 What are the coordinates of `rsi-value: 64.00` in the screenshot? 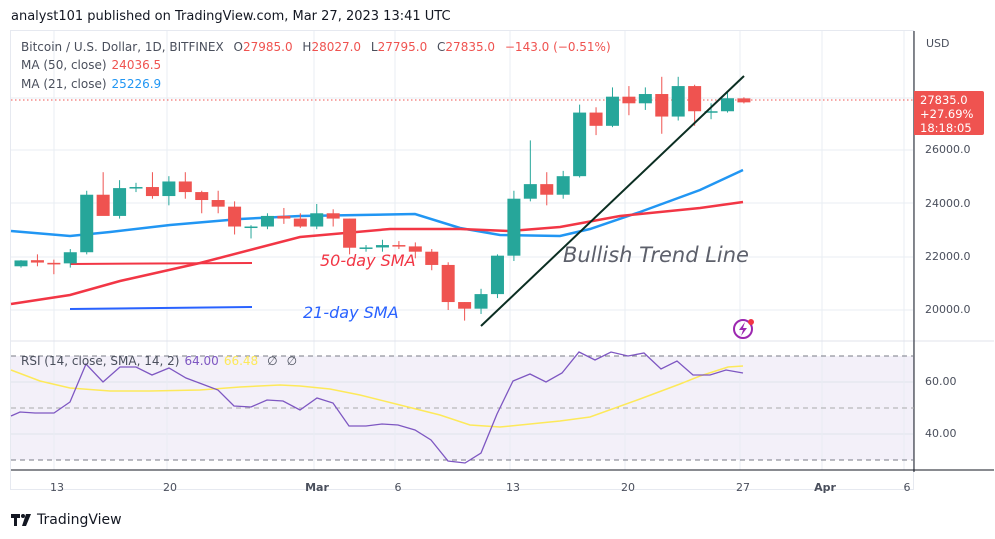 It's located at (201, 361).